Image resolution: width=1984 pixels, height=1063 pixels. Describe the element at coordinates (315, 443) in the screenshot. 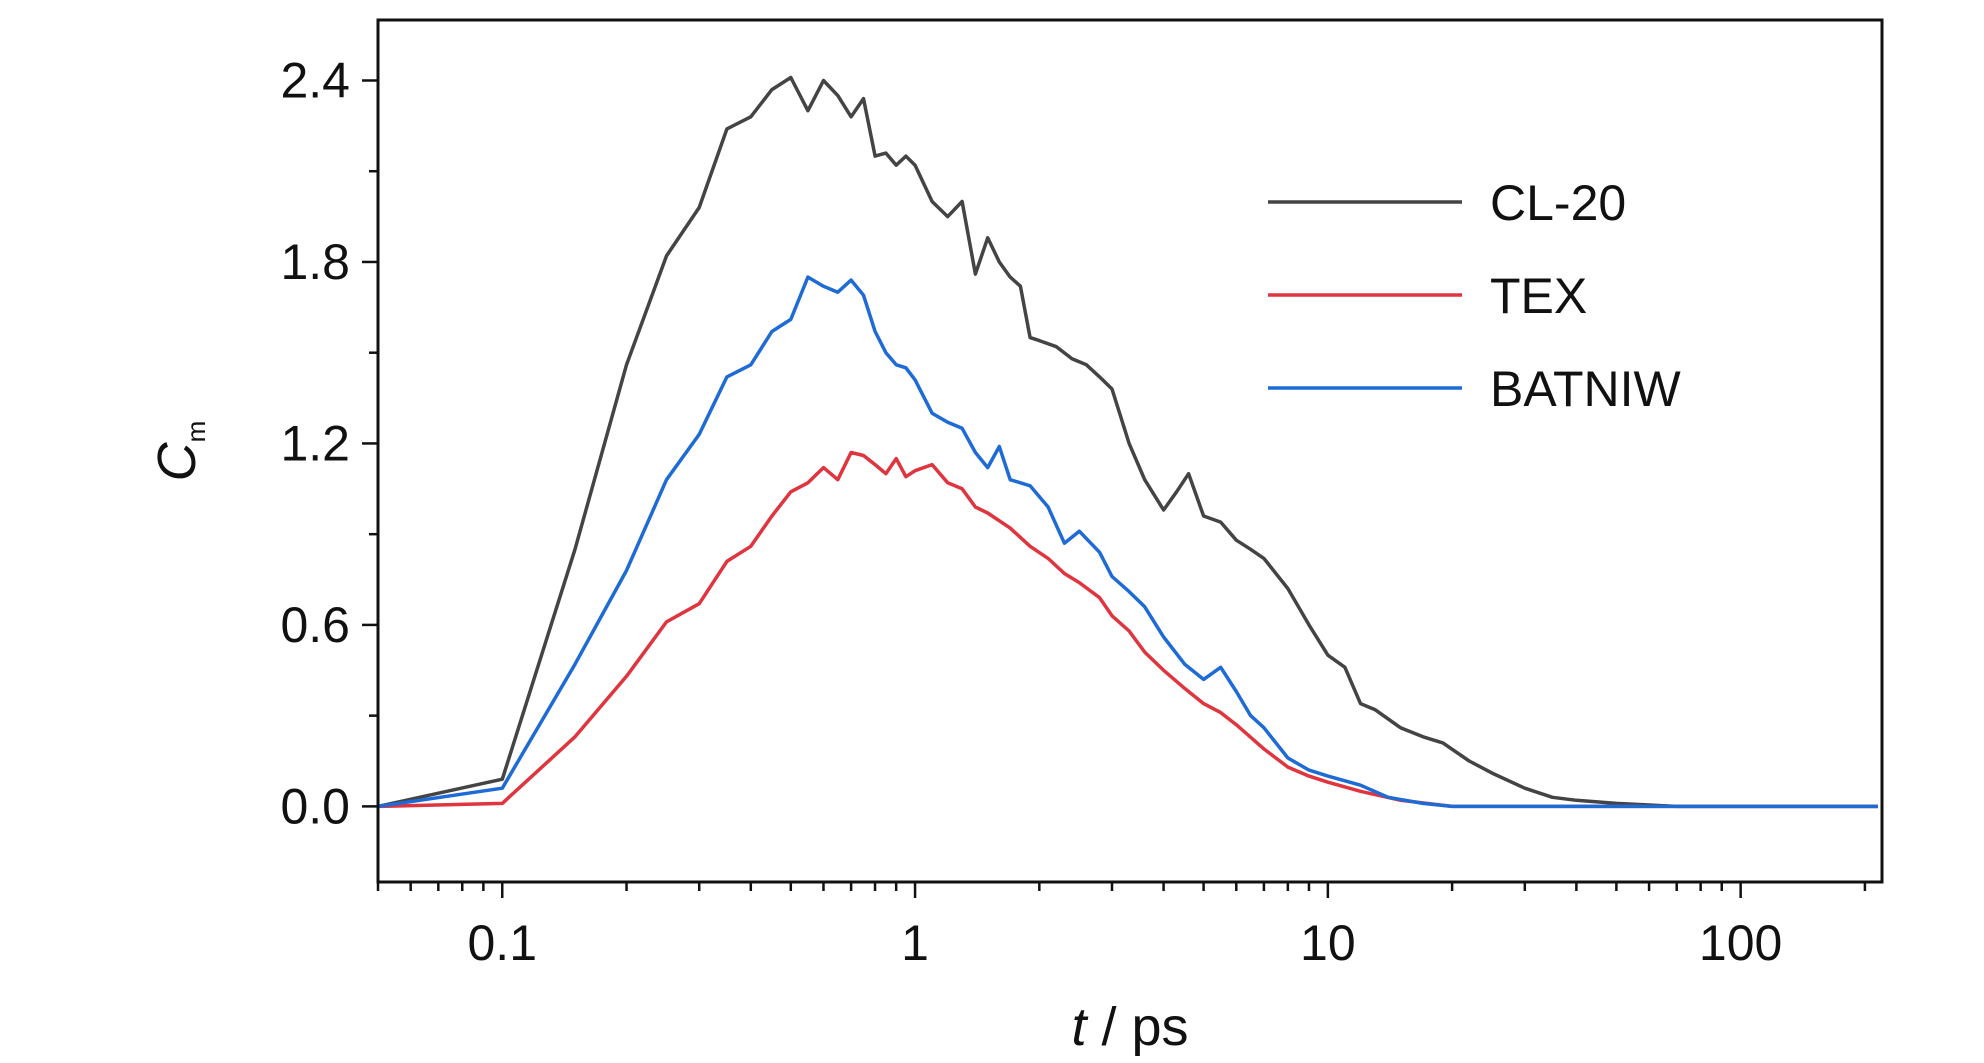

I see `y-tick-label: 1.2` at that location.